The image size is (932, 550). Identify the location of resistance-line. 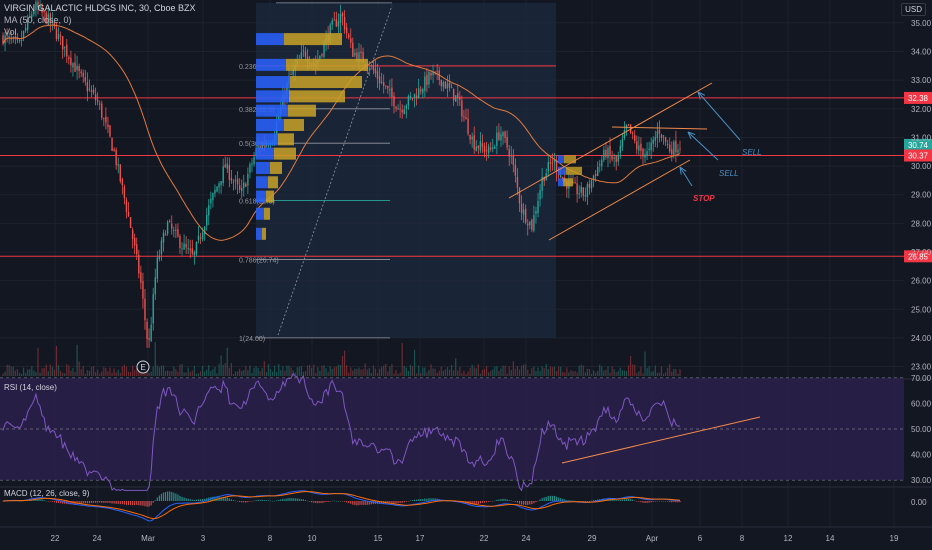
(659, 128).